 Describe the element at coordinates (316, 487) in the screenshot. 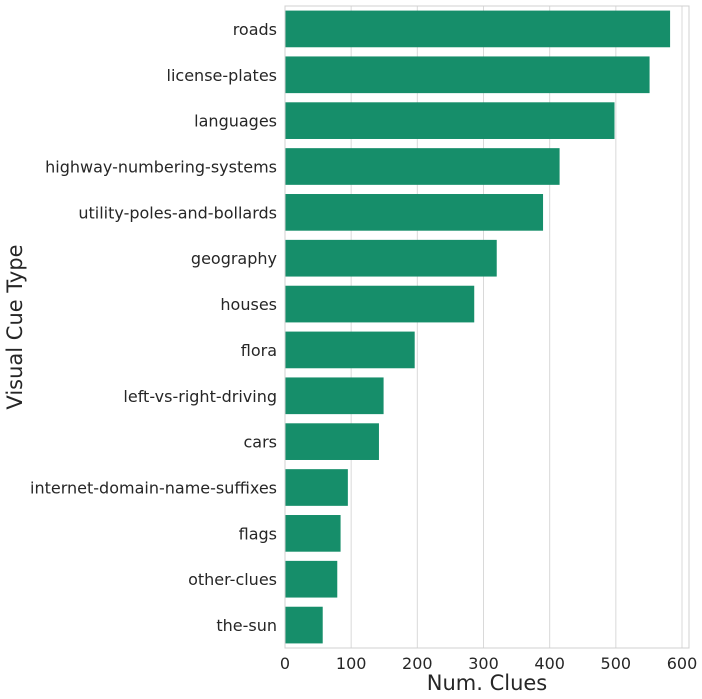

I see `bar-internet-domain-name-suffixes` at that location.